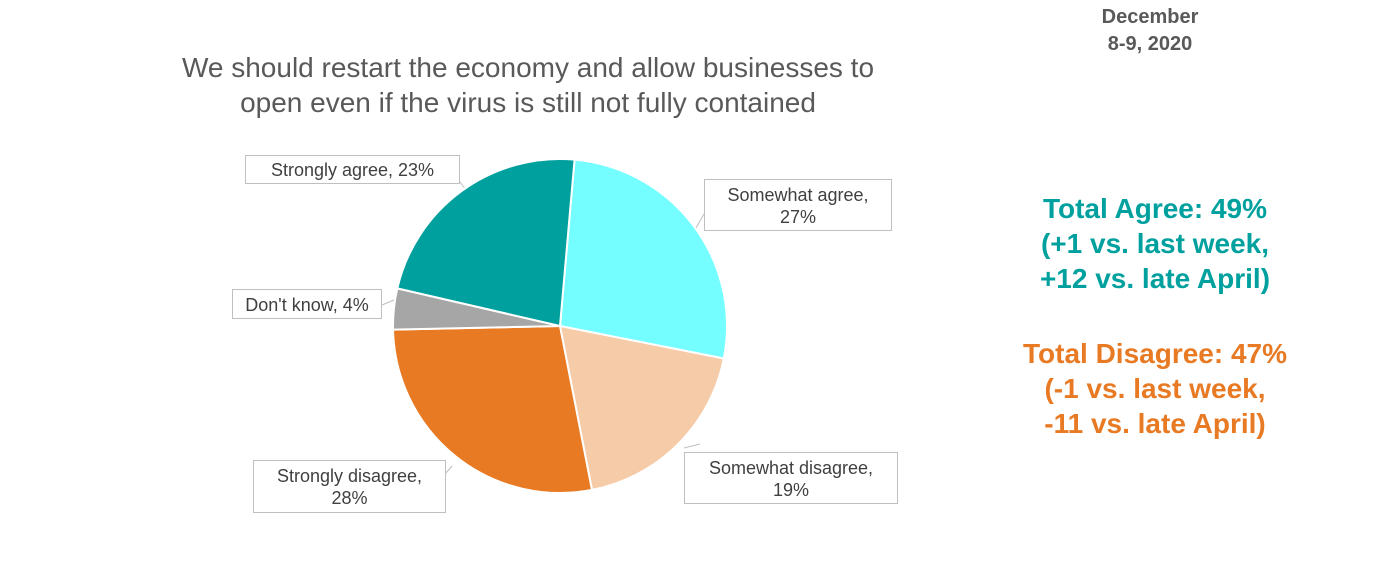  I want to click on total-disagree-line-2: (-1 vs. last week,, so click(1155, 388).